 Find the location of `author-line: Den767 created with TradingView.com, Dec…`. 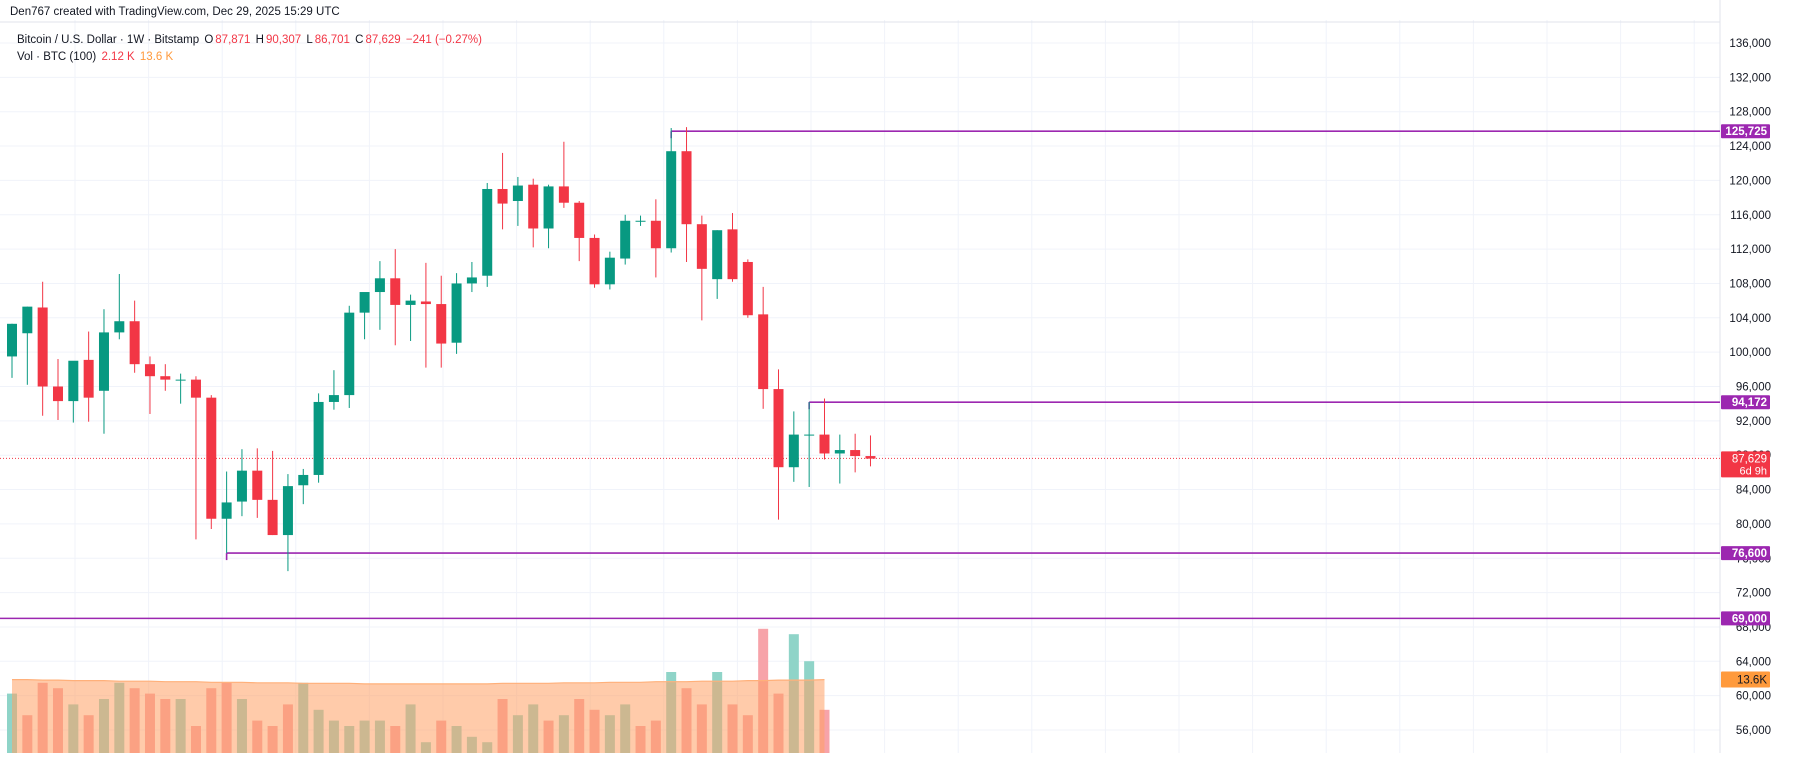

author-line: Den767 created with TradingView.com, Dec… is located at coordinates (175, 12).